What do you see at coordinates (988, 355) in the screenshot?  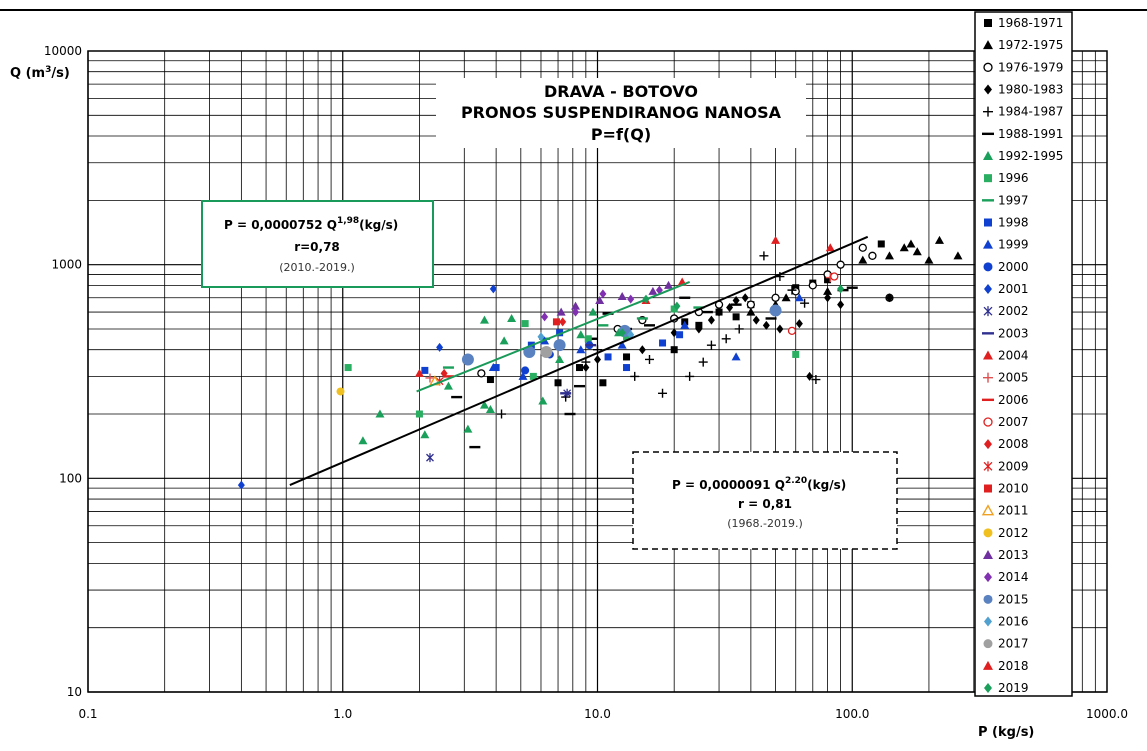 I see `legend-marker-2004` at bounding box center [988, 355].